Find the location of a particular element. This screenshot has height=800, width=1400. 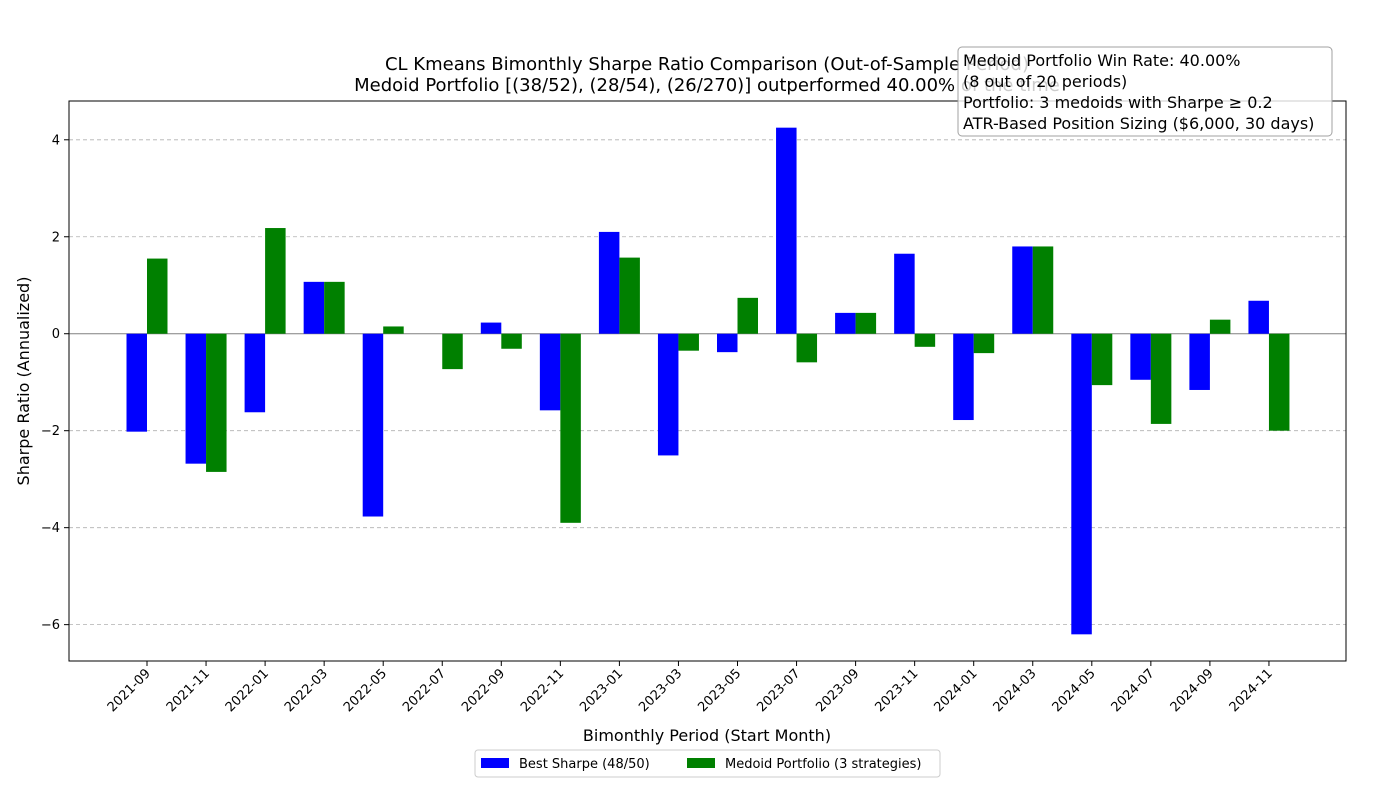

info-periods: (8 out of 20 periods) is located at coordinates (1045, 81).